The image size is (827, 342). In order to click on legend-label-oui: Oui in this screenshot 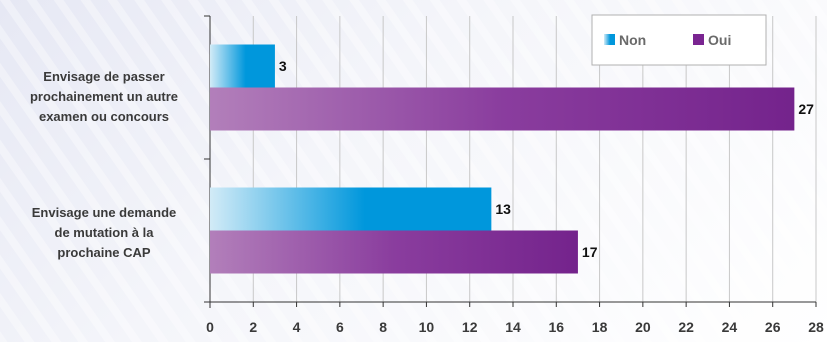, I will do `click(719, 40)`.